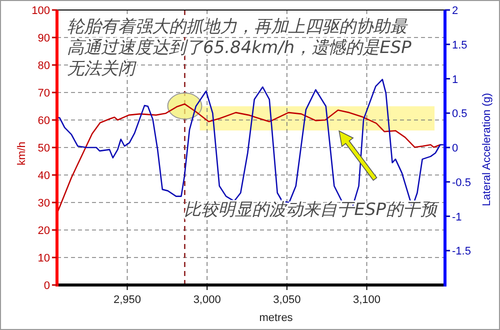  What do you see at coordinates (44, 148) in the screenshot?
I see `y-tick-label: 50` at bounding box center [44, 148].